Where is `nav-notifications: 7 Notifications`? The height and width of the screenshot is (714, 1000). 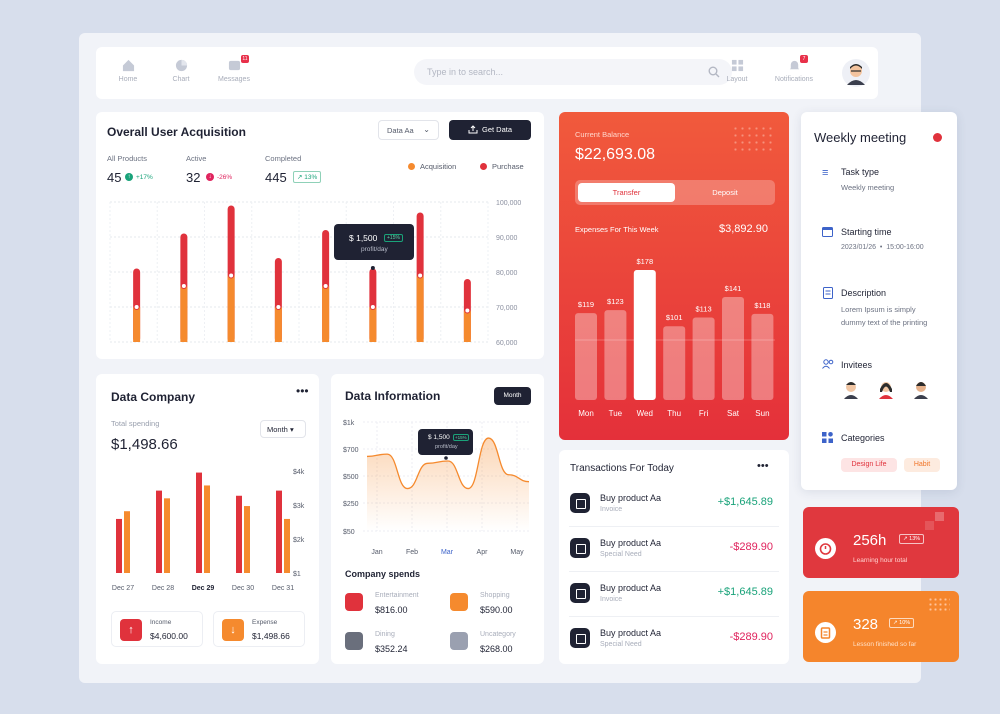 nav-notifications: 7 Notifications is located at coordinates (794, 69).